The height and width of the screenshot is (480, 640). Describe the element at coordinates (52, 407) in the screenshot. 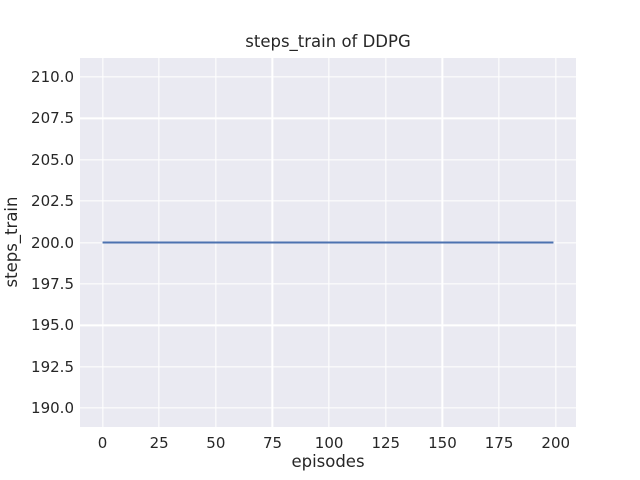

I see `y-tick-label: 190.0` at that location.